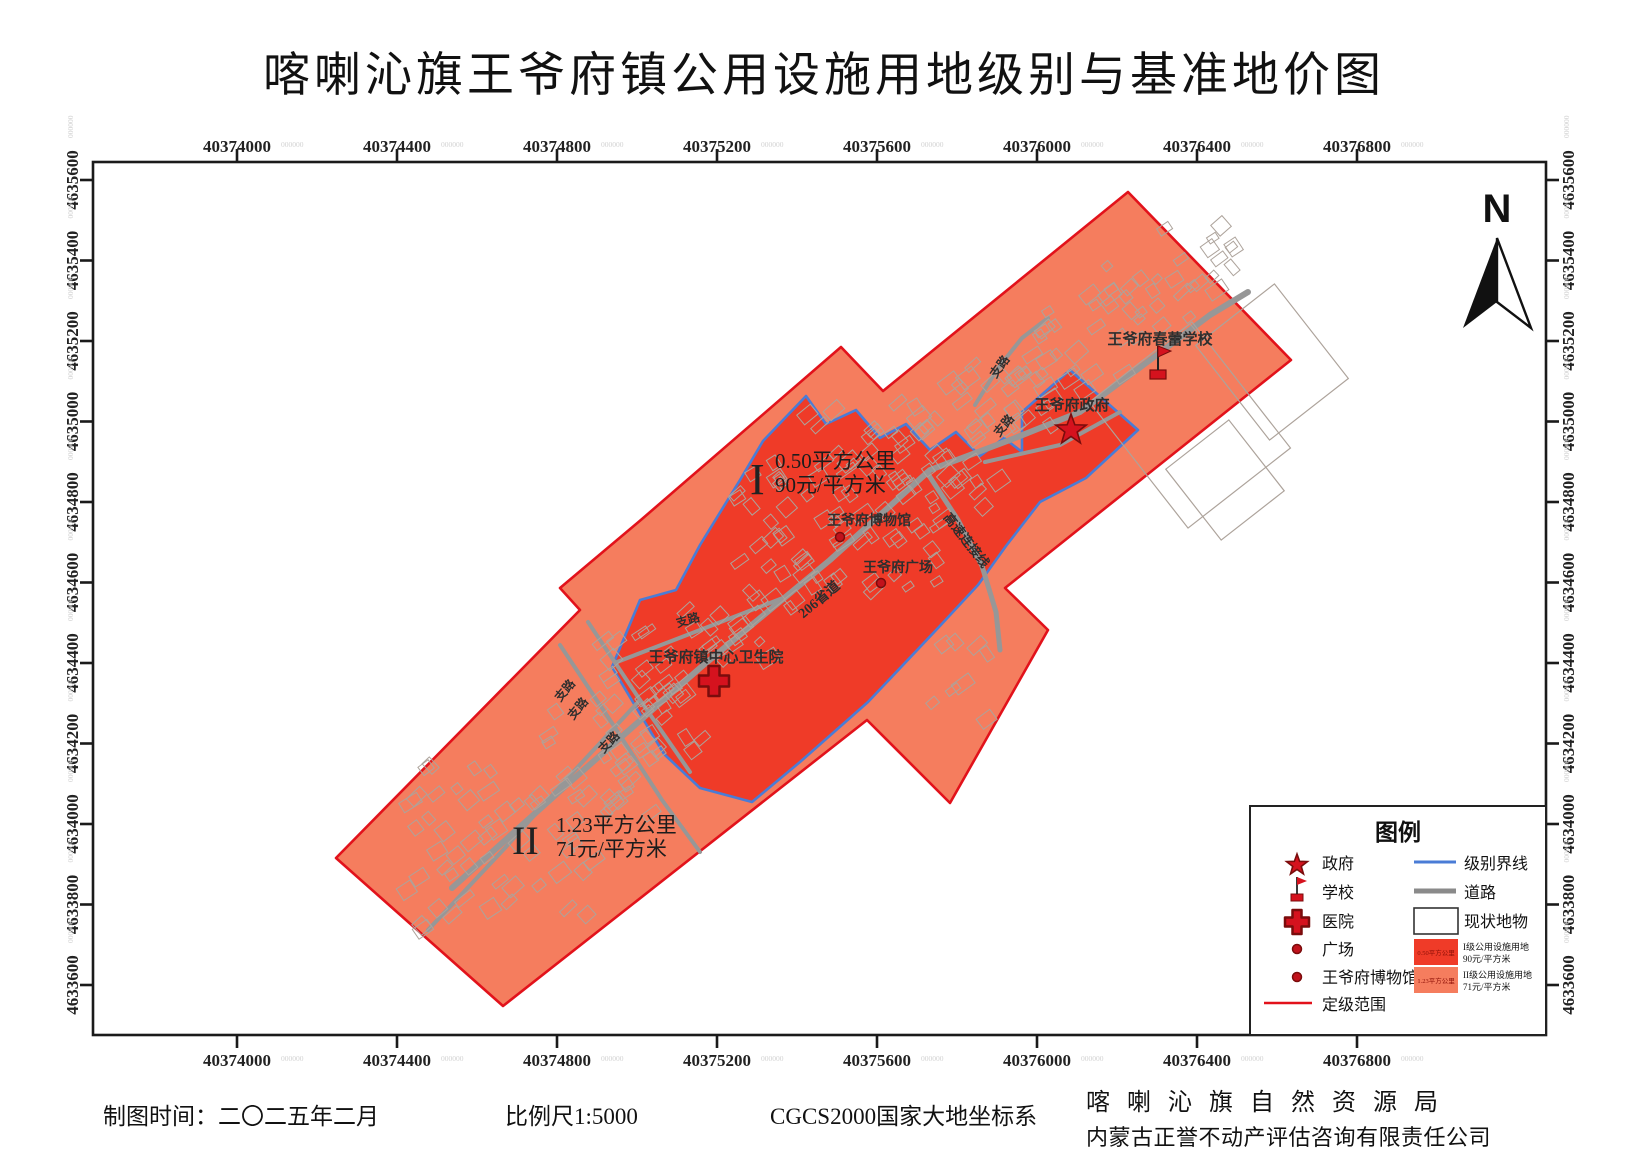 This screenshot has height=1166, width=1648. I want to click on x-axis-label-top: 40376400, so click(1197, 146).